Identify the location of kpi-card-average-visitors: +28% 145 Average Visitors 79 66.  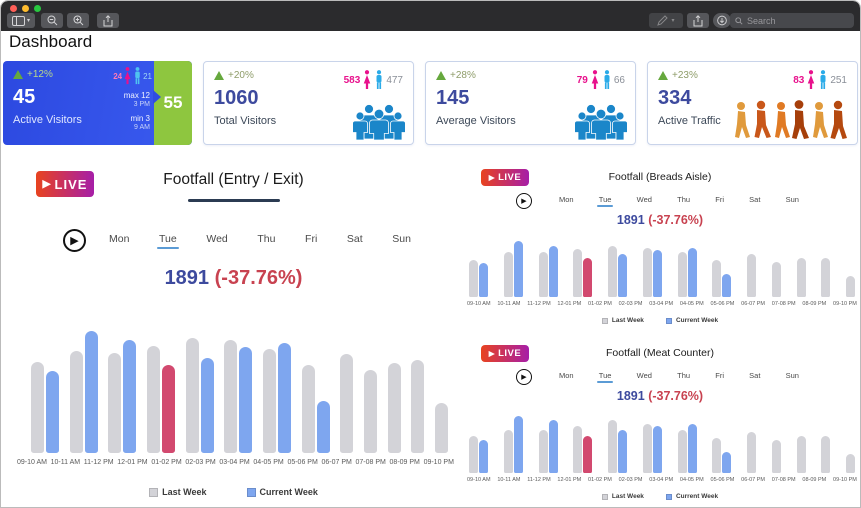
(530, 103).